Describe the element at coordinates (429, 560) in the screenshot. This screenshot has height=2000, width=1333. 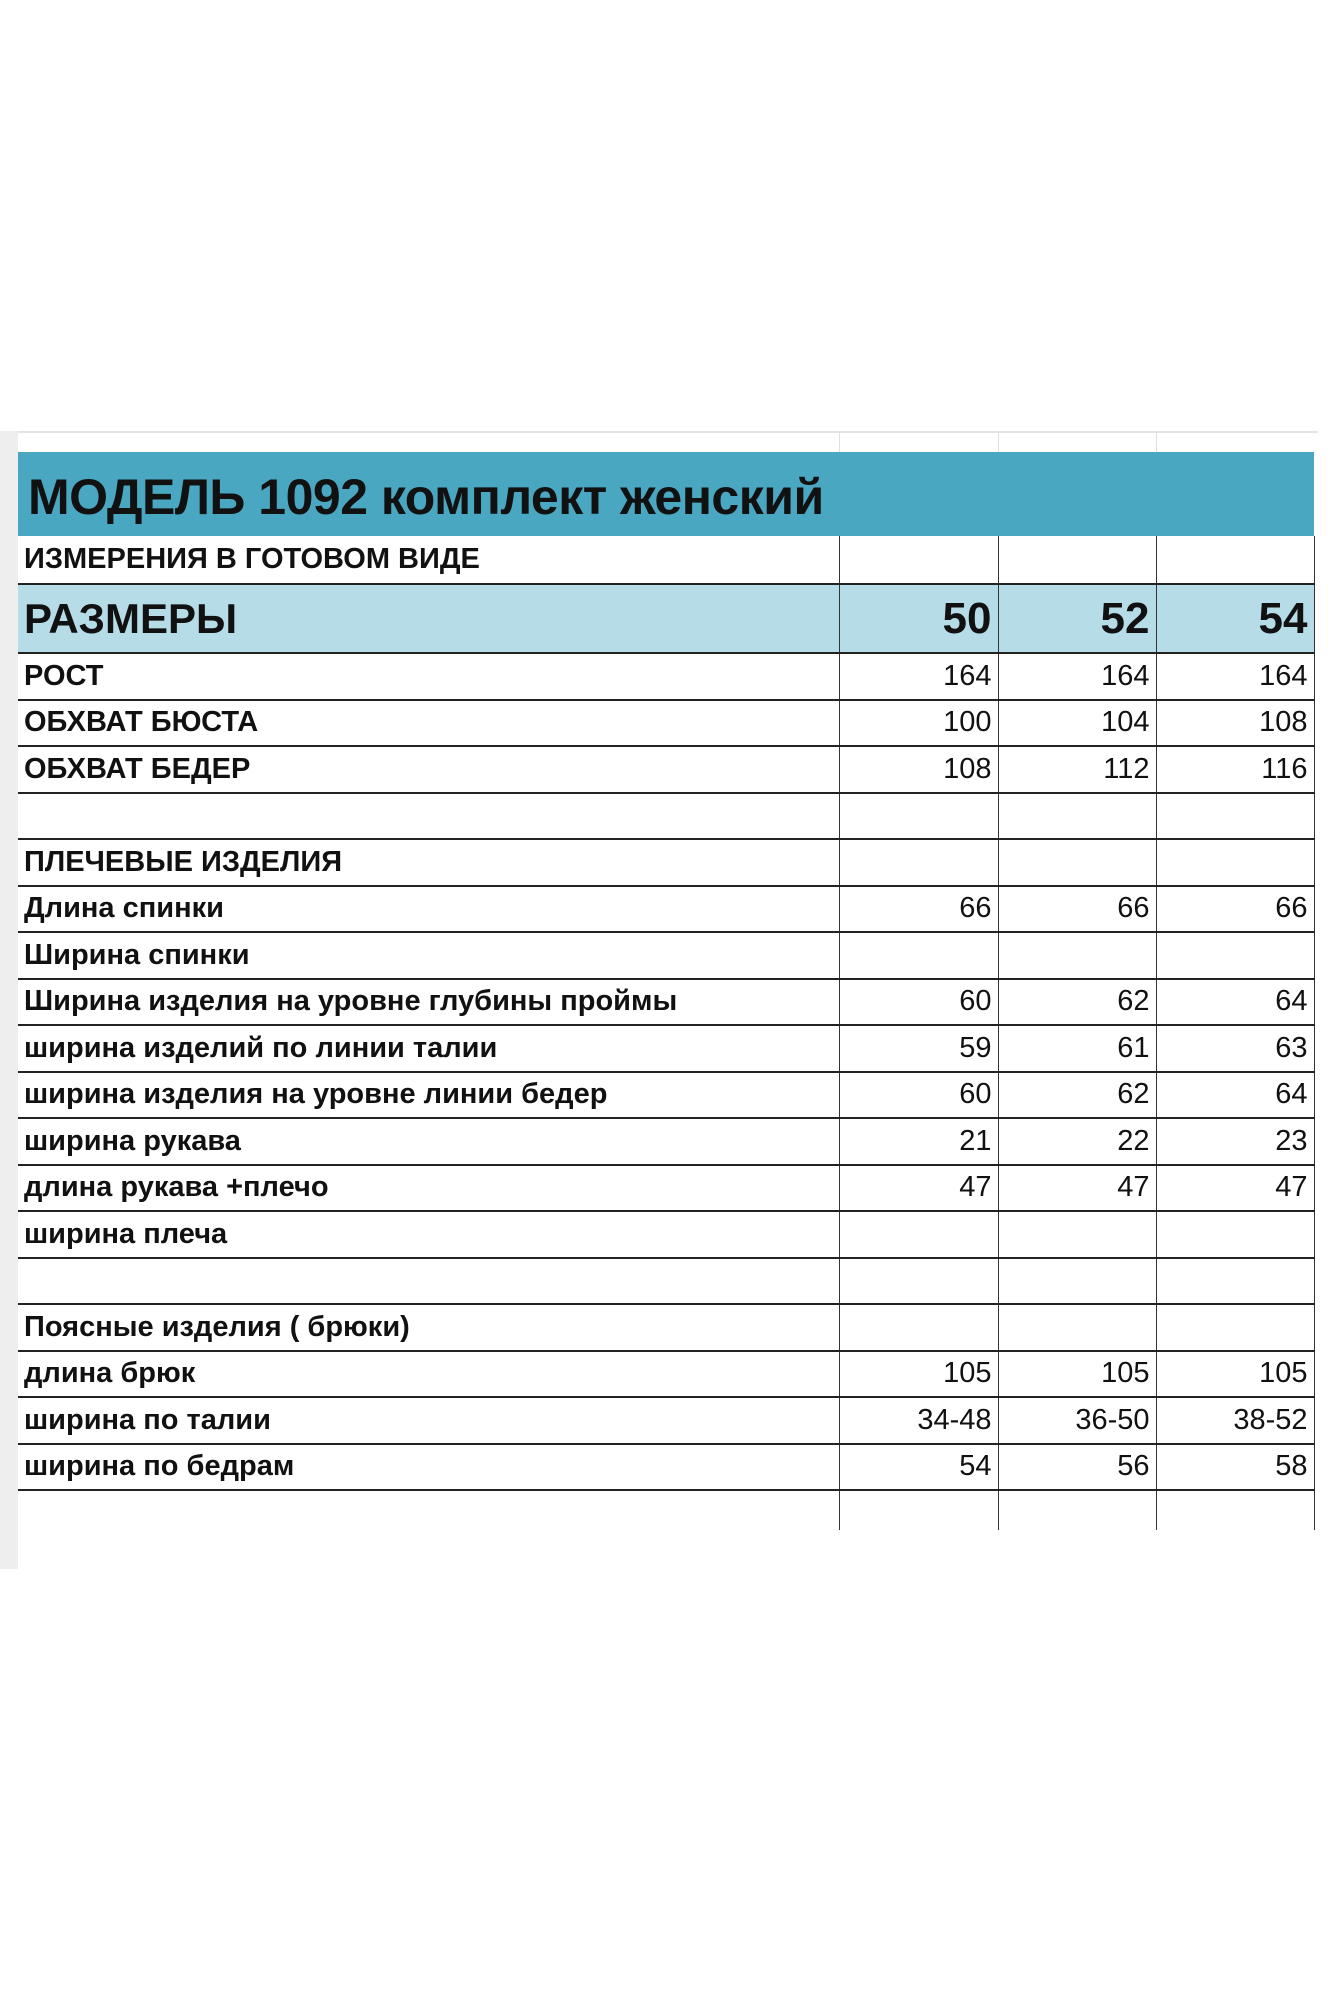
I see `subtitle-cell: ИЗМЕРЕНИЯ В ГОТОВОМ ВИДЕ` at that location.